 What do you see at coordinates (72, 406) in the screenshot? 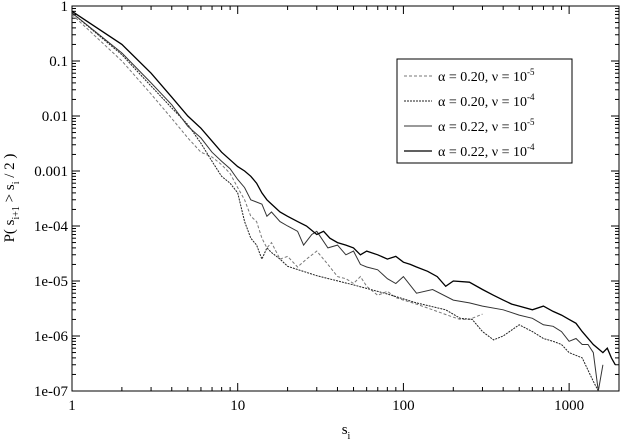
I see `x-tick-label: 1` at bounding box center [72, 406].